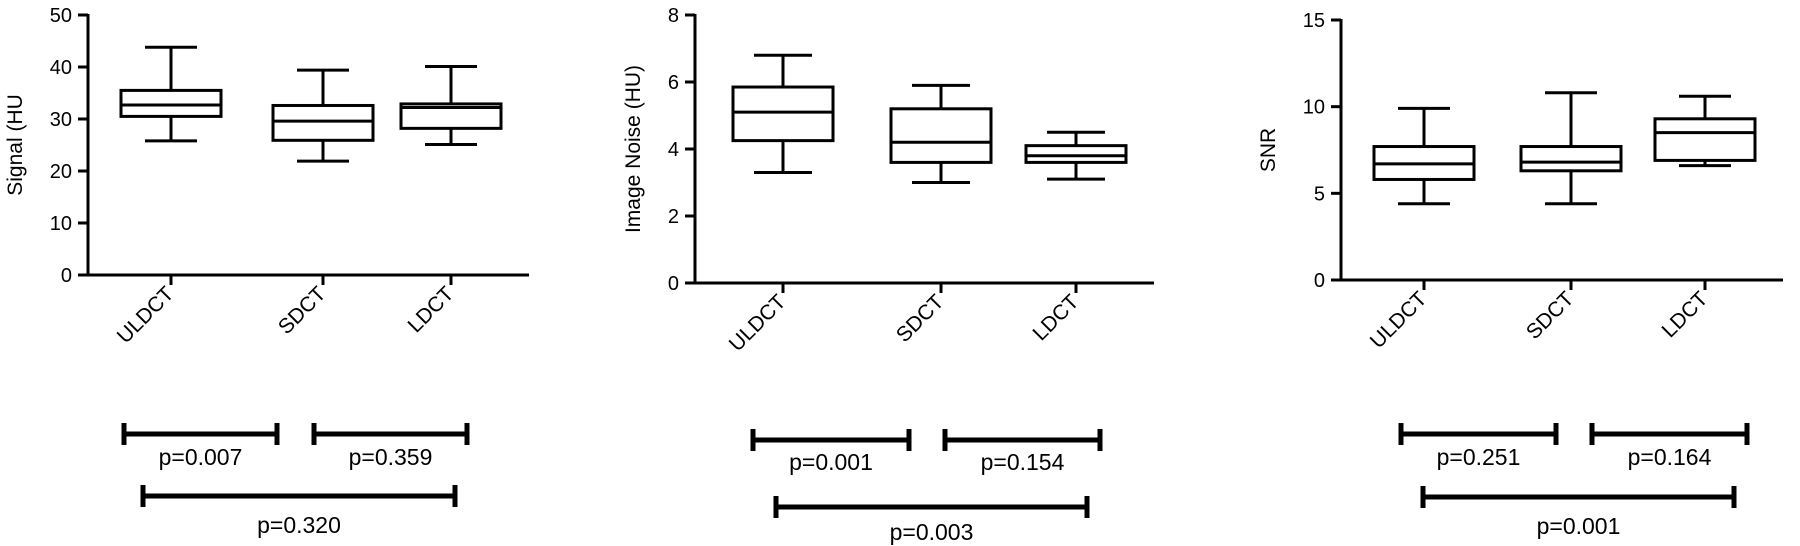 The image size is (1800, 546). I want to click on y-tick-label: 4, so click(673, 150).